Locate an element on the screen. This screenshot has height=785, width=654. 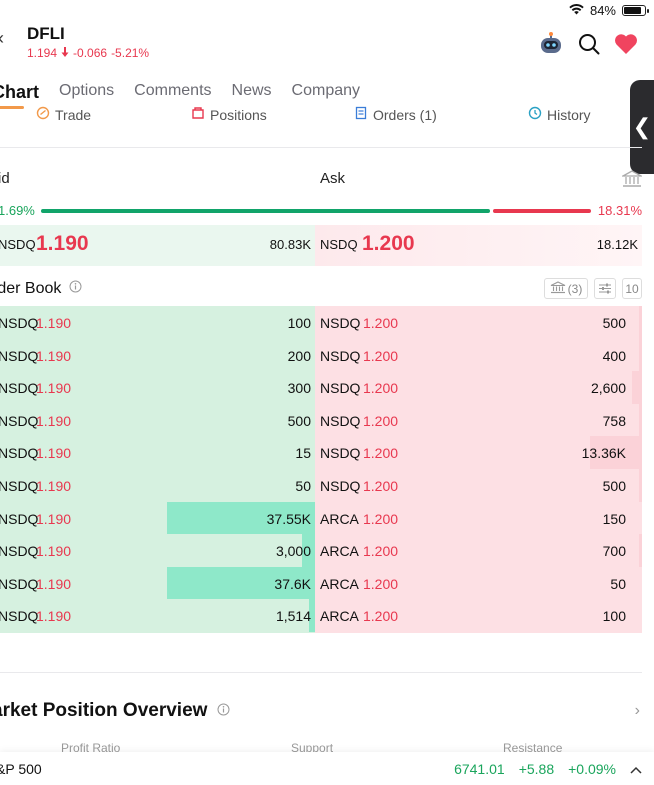
order-book-row: NSDQ 1.190 200 NSDQ 1.200 400 is located at coordinates (321, 355).